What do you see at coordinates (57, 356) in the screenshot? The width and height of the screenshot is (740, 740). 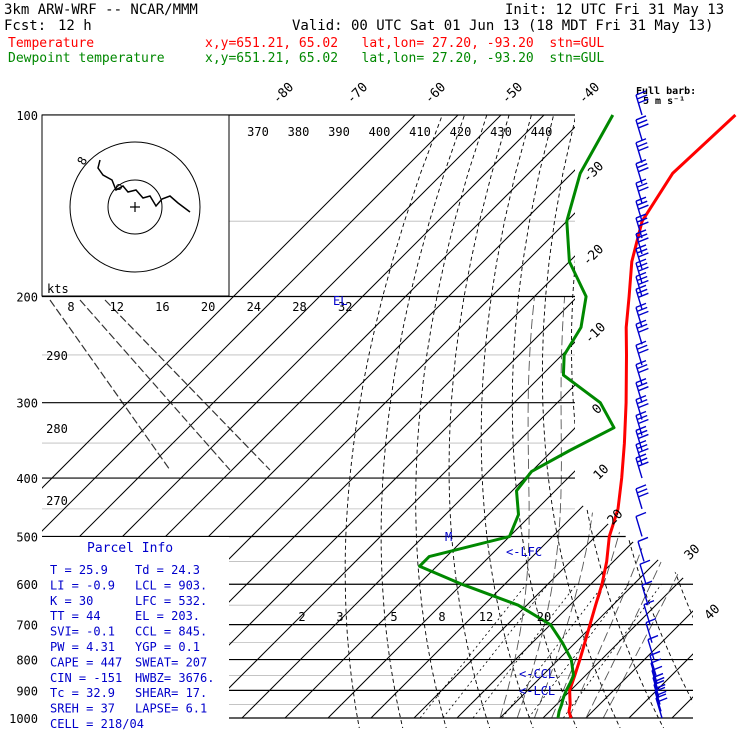 I see `theta-label-290: 290` at bounding box center [57, 356].